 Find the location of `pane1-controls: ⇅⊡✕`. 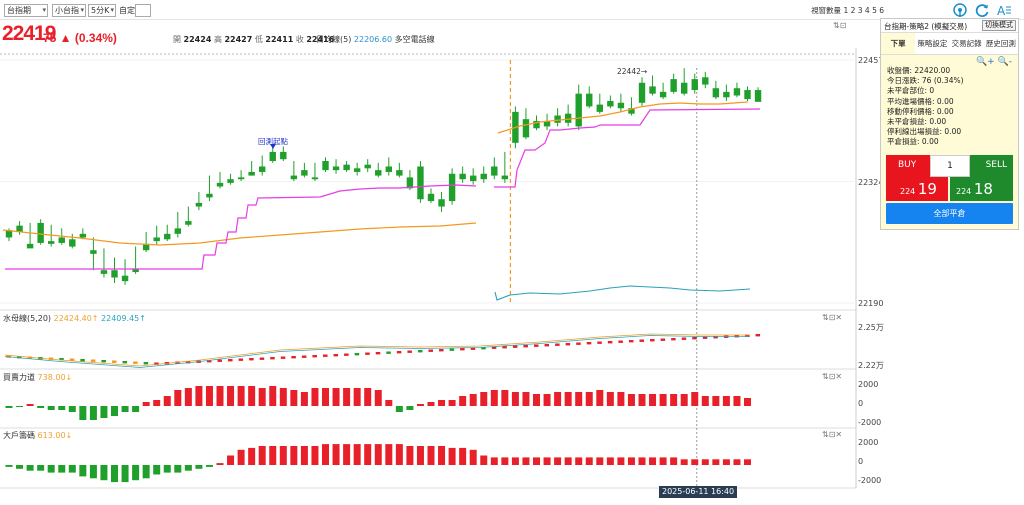

pane1-controls: ⇅⊡✕ is located at coordinates (832, 317).